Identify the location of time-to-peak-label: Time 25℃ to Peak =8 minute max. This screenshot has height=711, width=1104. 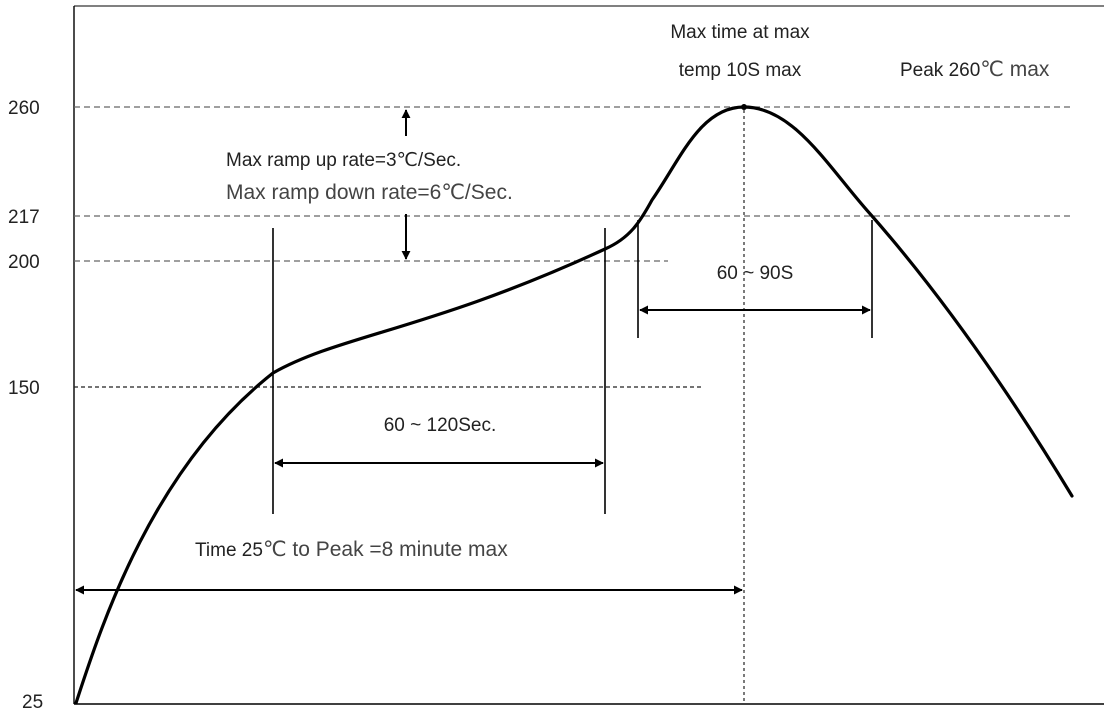
(351, 549).